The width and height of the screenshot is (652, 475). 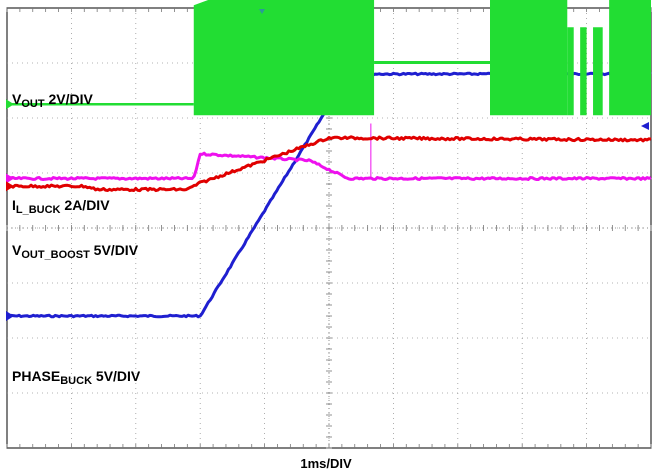 What do you see at coordinates (645, 126) in the screenshot?
I see `trigger-level-marker` at bounding box center [645, 126].